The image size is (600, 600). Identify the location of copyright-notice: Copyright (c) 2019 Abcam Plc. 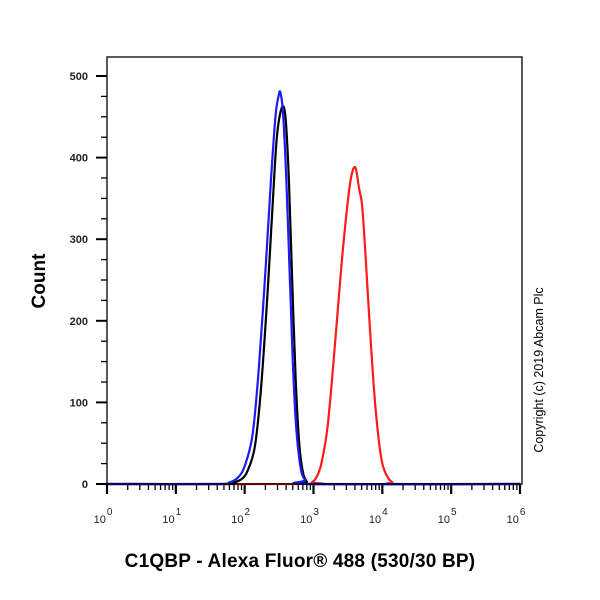
(539, 370).